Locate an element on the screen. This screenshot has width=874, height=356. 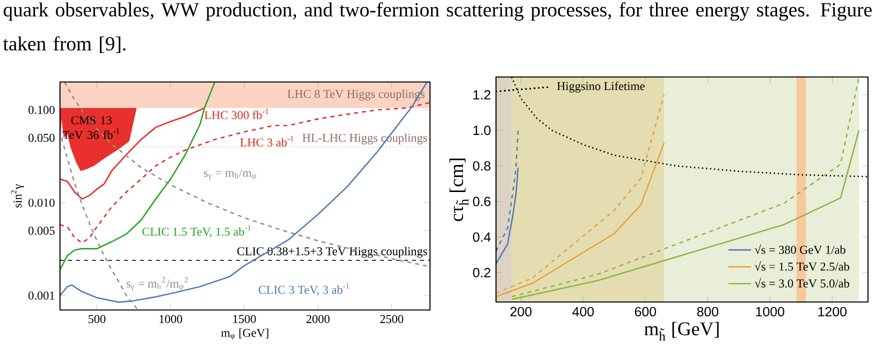
text: Higgsino Lifetime is located at coordinates (601, 87).